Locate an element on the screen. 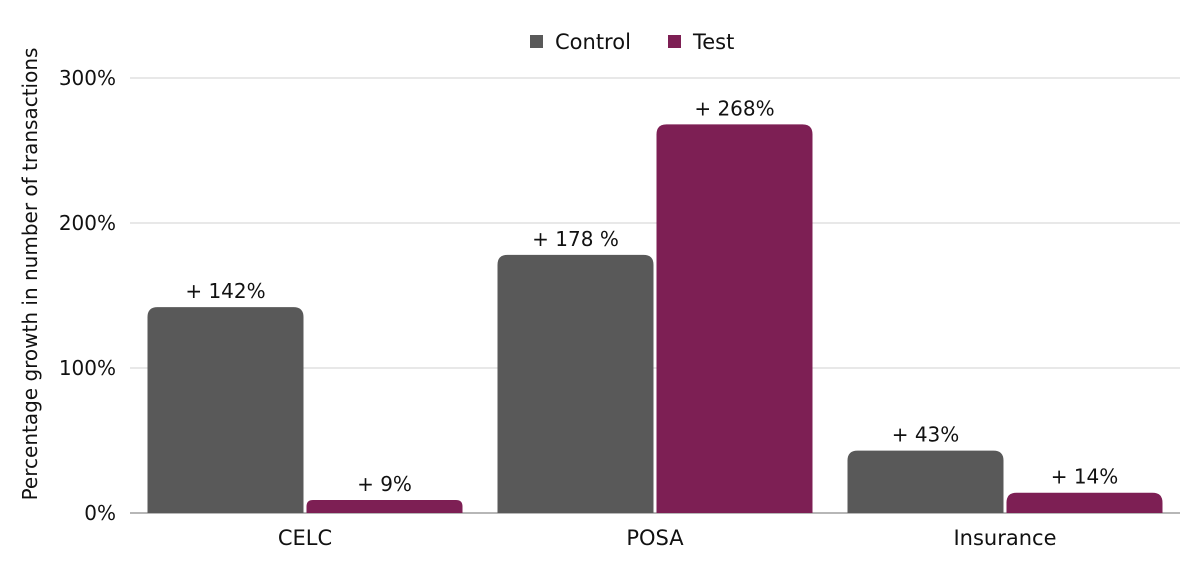 This screenshot has width=1200, height=584. data-label: + 142% is located at coordinates (225, 291).